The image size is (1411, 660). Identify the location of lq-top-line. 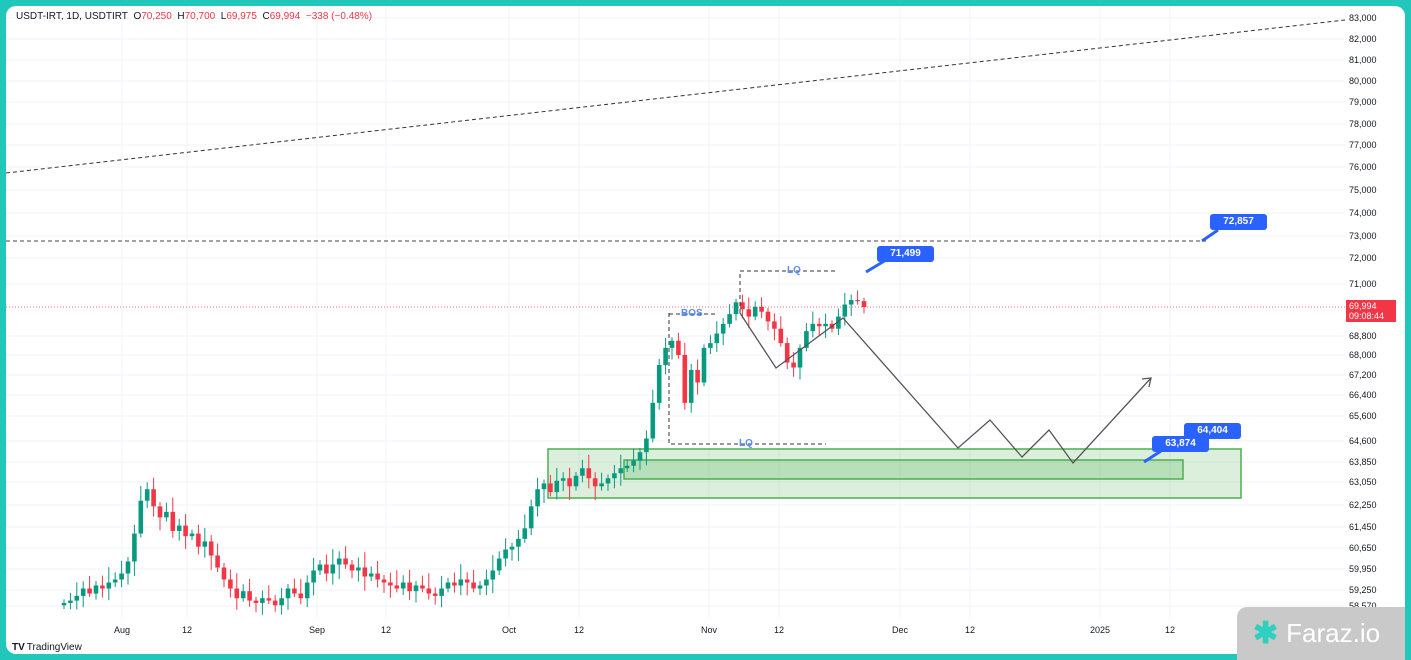
(787, 291).